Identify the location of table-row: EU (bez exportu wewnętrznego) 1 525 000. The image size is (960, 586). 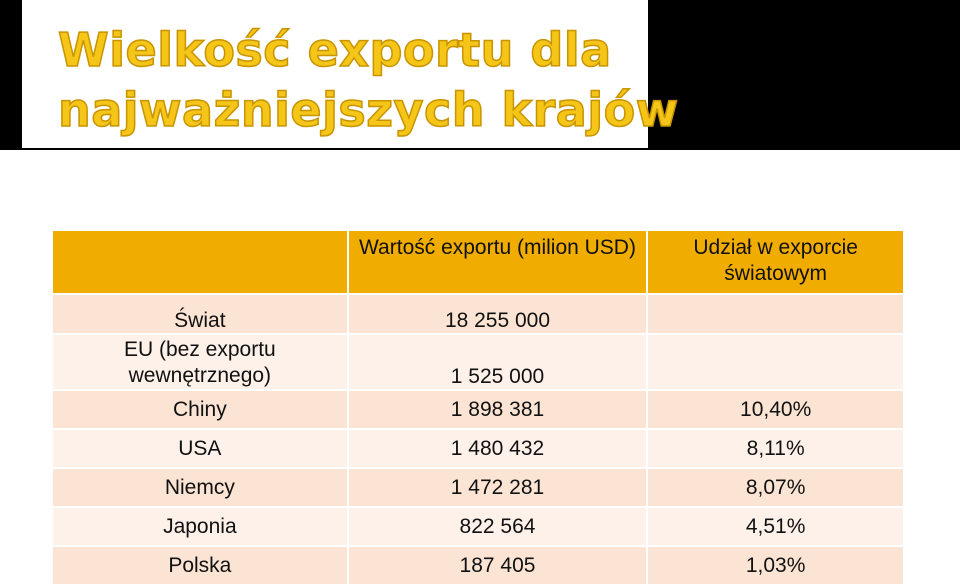
(479, 362).